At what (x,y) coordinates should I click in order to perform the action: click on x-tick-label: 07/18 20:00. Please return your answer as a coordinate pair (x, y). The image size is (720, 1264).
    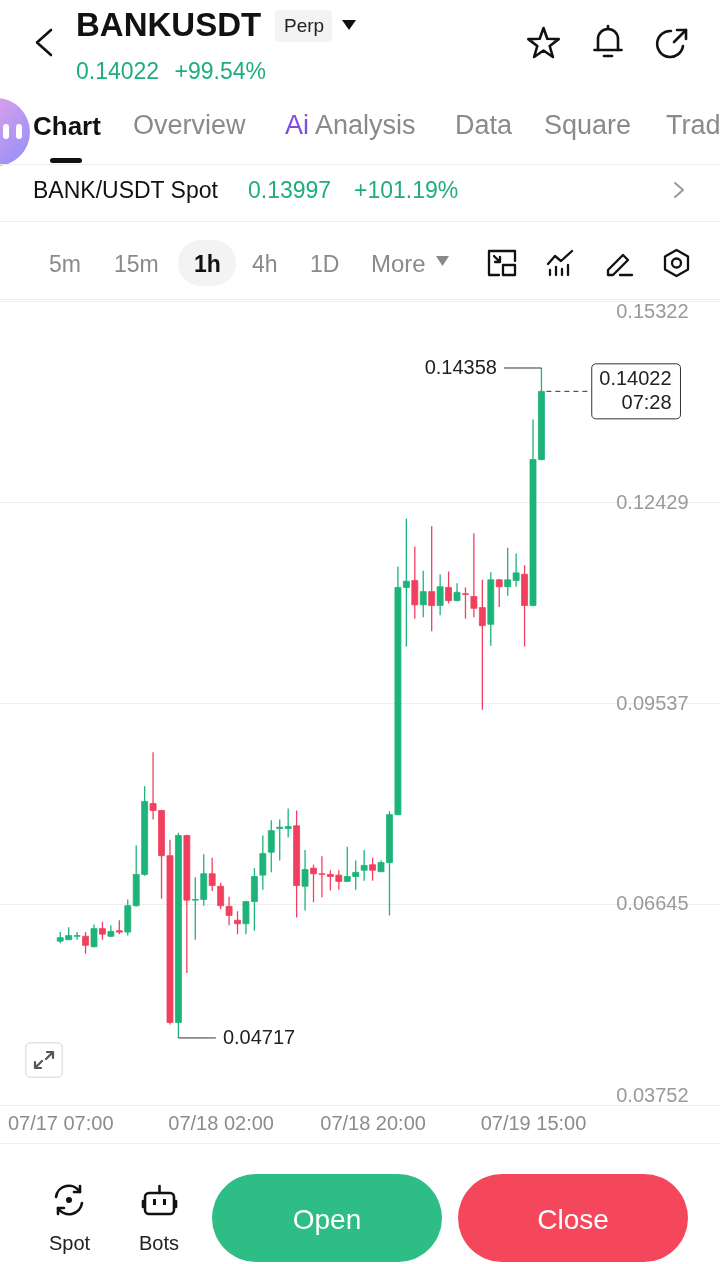
    Looking at the image, I should click on (373, 1122).